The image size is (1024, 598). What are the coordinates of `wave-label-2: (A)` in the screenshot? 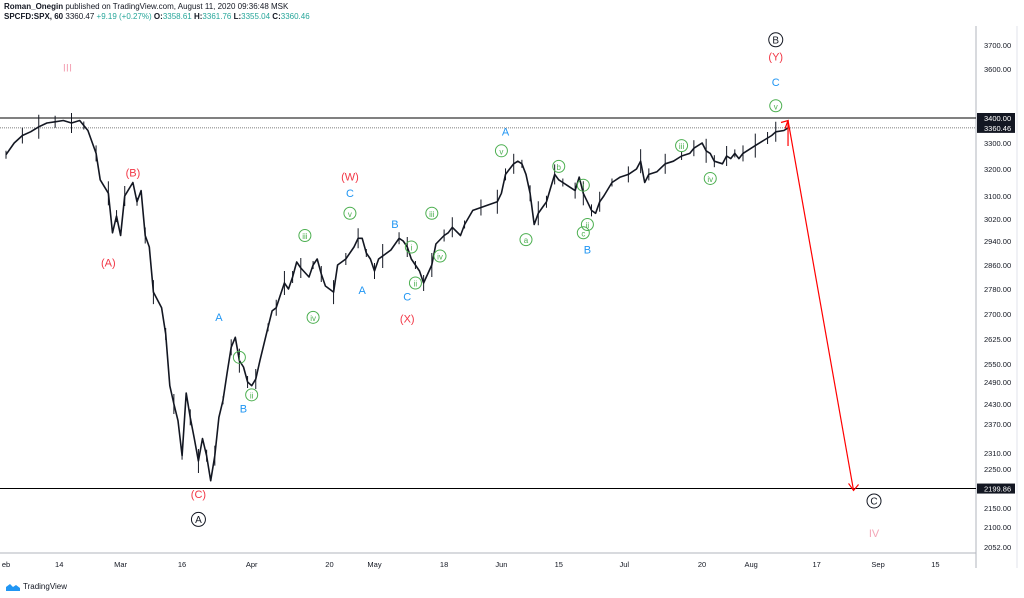 It's located at (108, 263).